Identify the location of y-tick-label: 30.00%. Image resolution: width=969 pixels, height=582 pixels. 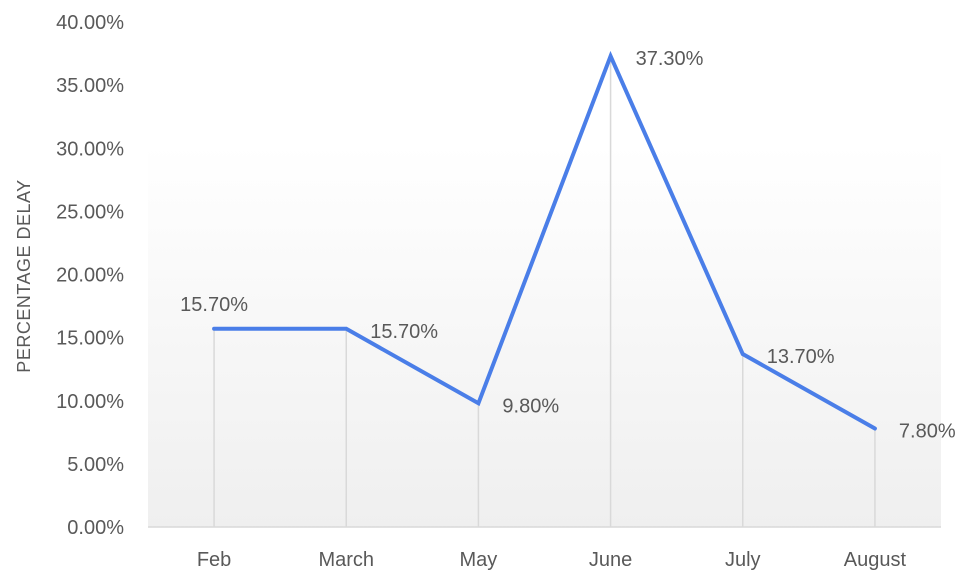
(90, 149).